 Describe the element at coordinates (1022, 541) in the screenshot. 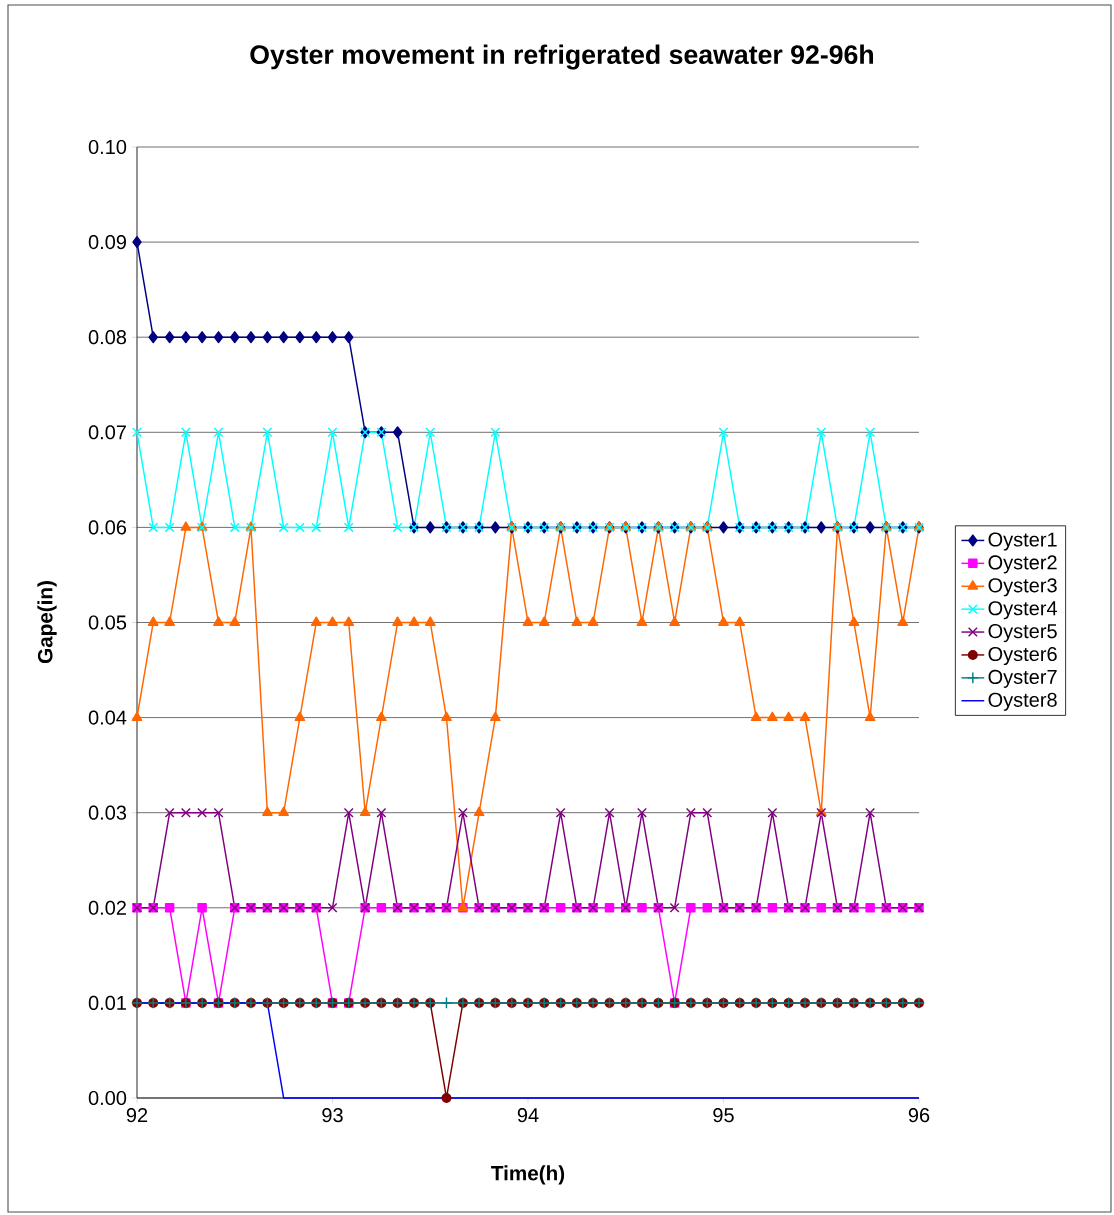

I see `legend-label: Oyster1` at that location.